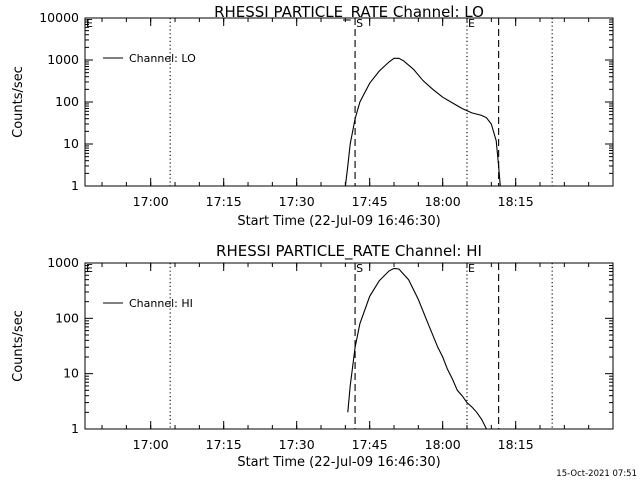 This screenshot has height=480, width=640. I want to click on legend-label: Channel: LO, so click(162, 58).